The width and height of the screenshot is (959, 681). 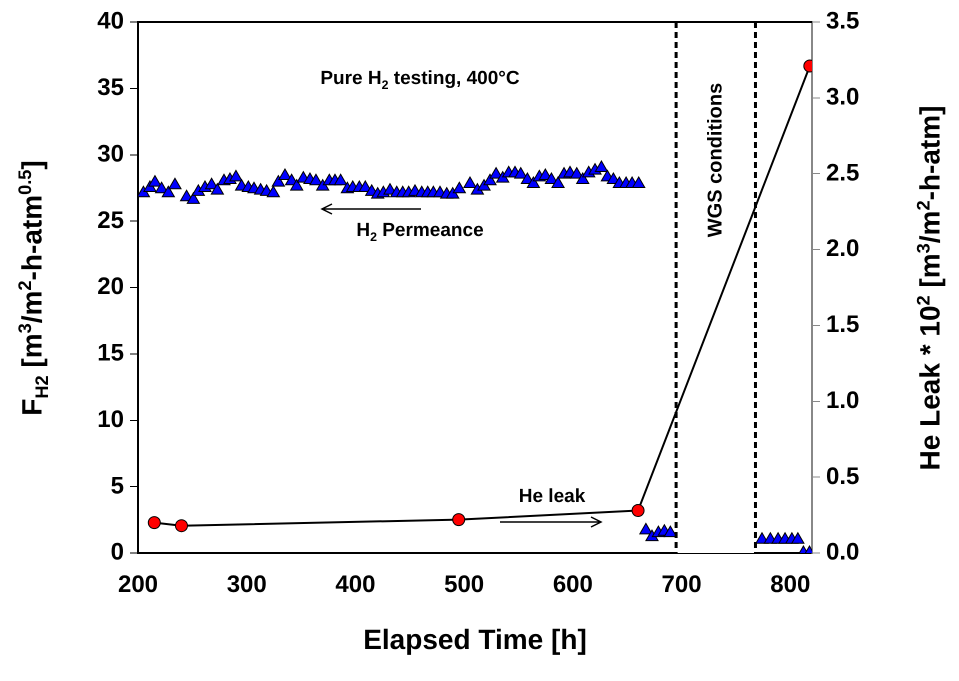 What do you see at coordinates (572, 584) in the screenshot?
I see `x-tick-label: 600` at bounding box center [572, 584].